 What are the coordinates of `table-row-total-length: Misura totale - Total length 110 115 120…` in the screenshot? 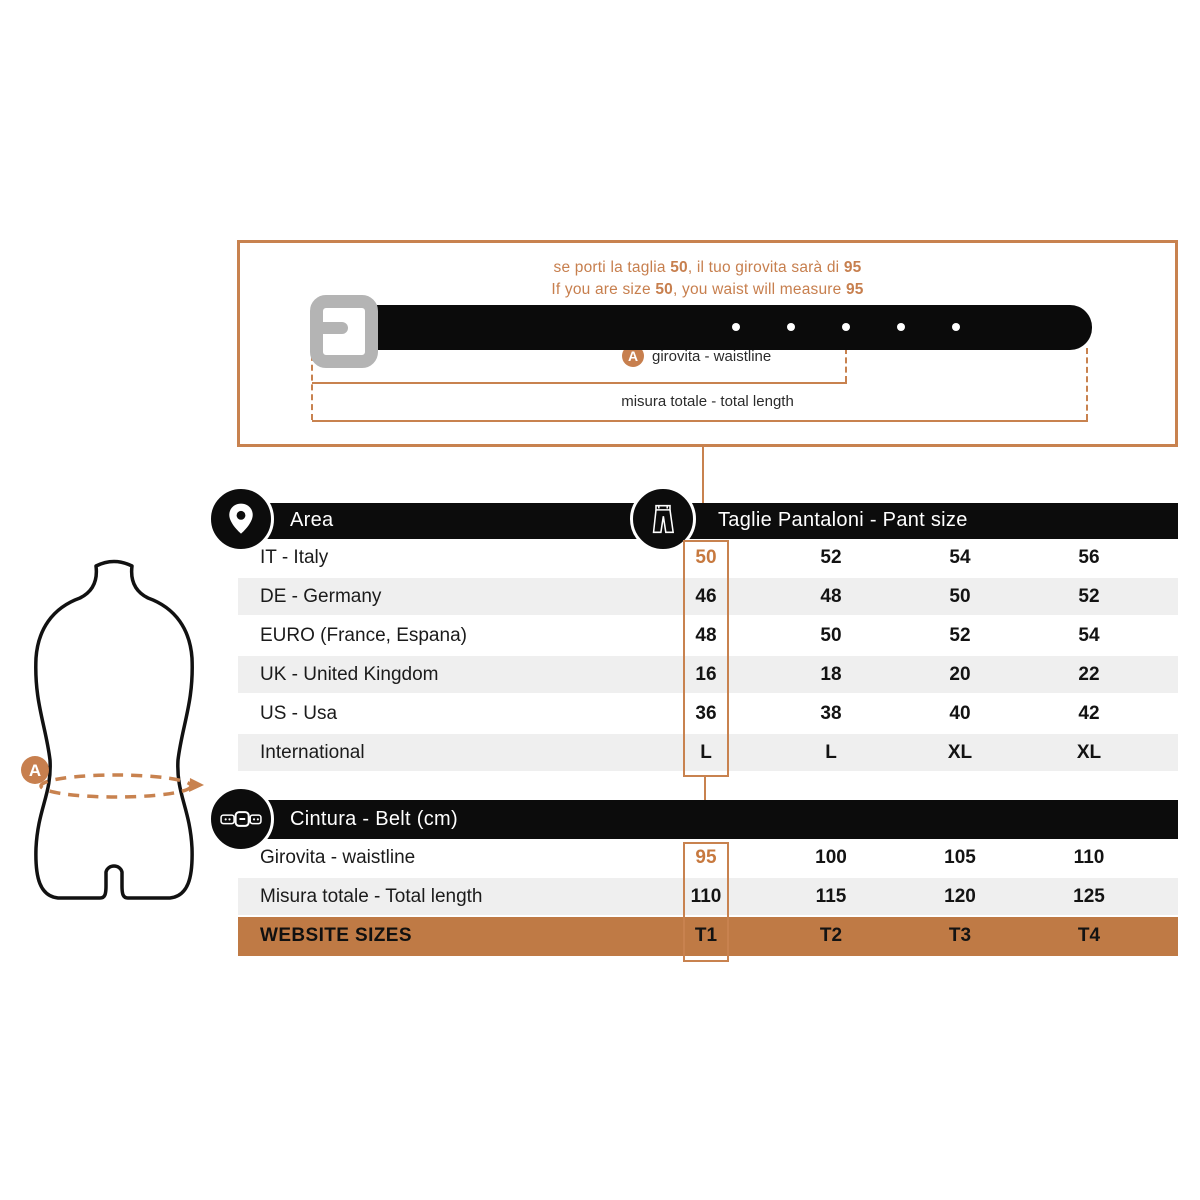 It's located at (708, 897).